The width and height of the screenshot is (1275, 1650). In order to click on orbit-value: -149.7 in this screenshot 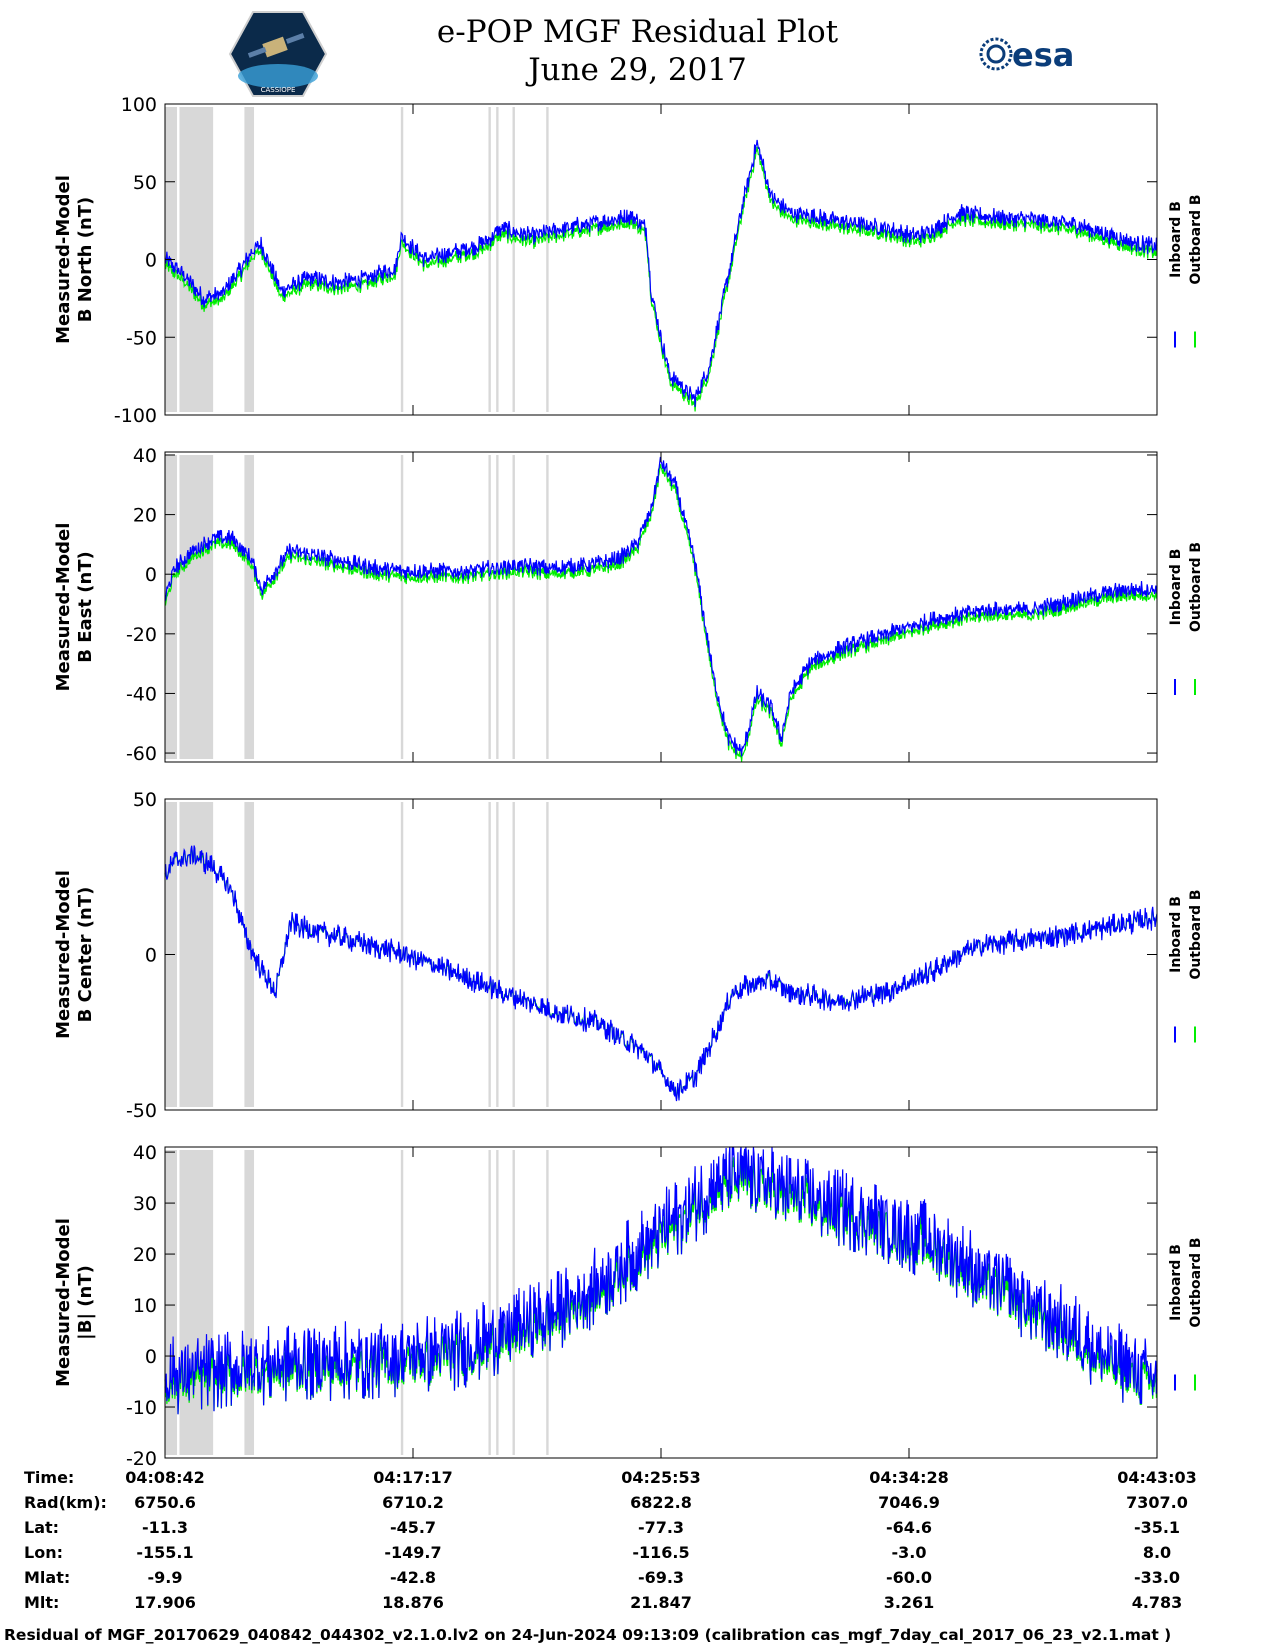, I will do `click(412, 1552)`.